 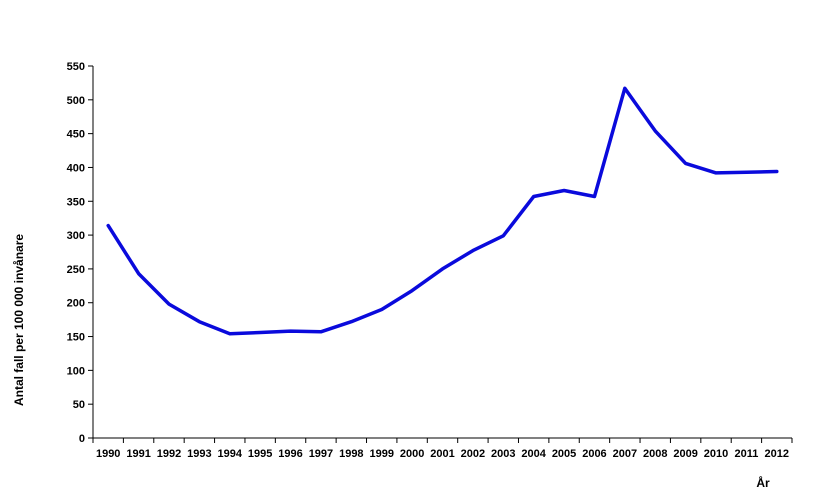 I want to click on y-axis: 0 50 100 150 200 250 300 350 400 450 500 550, so click(x=80, y=253).